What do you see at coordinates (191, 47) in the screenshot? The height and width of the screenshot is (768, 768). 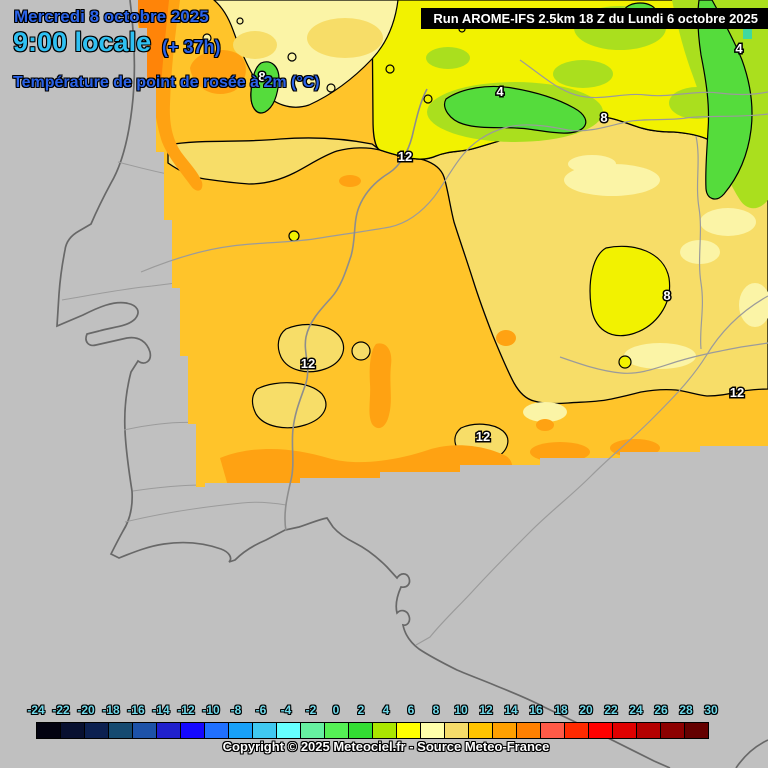 I see `forecast-offset: (+ 37h)` at bounding box center [191, 47].